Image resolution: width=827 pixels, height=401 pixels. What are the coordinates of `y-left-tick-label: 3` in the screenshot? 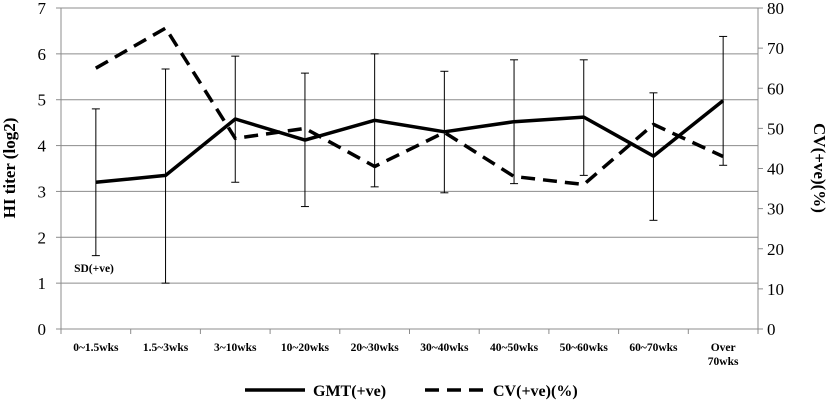 It's located at (42, 191).